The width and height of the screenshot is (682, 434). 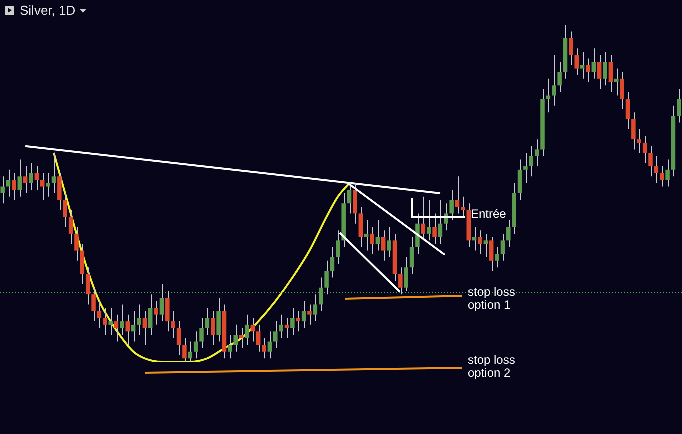 I want to click on chart-title: Silver, 1D, so click(x=48, y=10).